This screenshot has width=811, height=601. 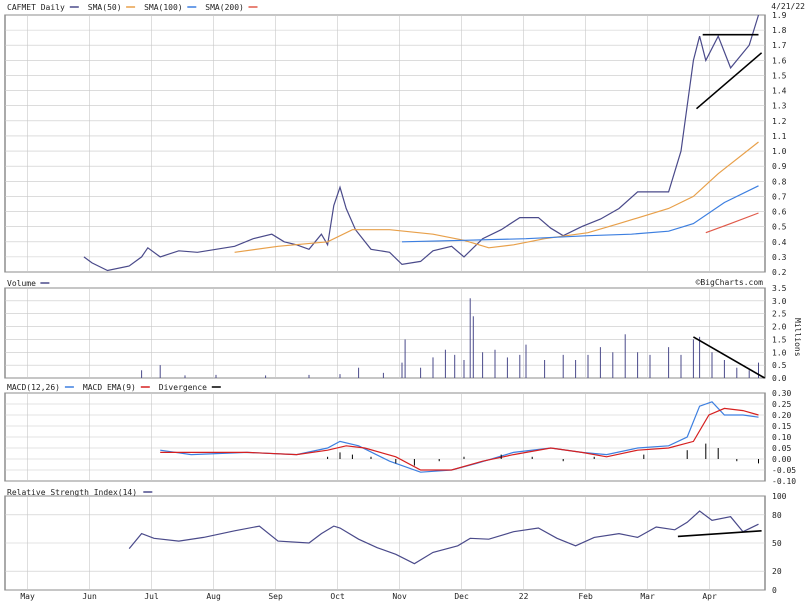 I want to click on x-axis-month-label: Nov, so click(x=399, y=596).